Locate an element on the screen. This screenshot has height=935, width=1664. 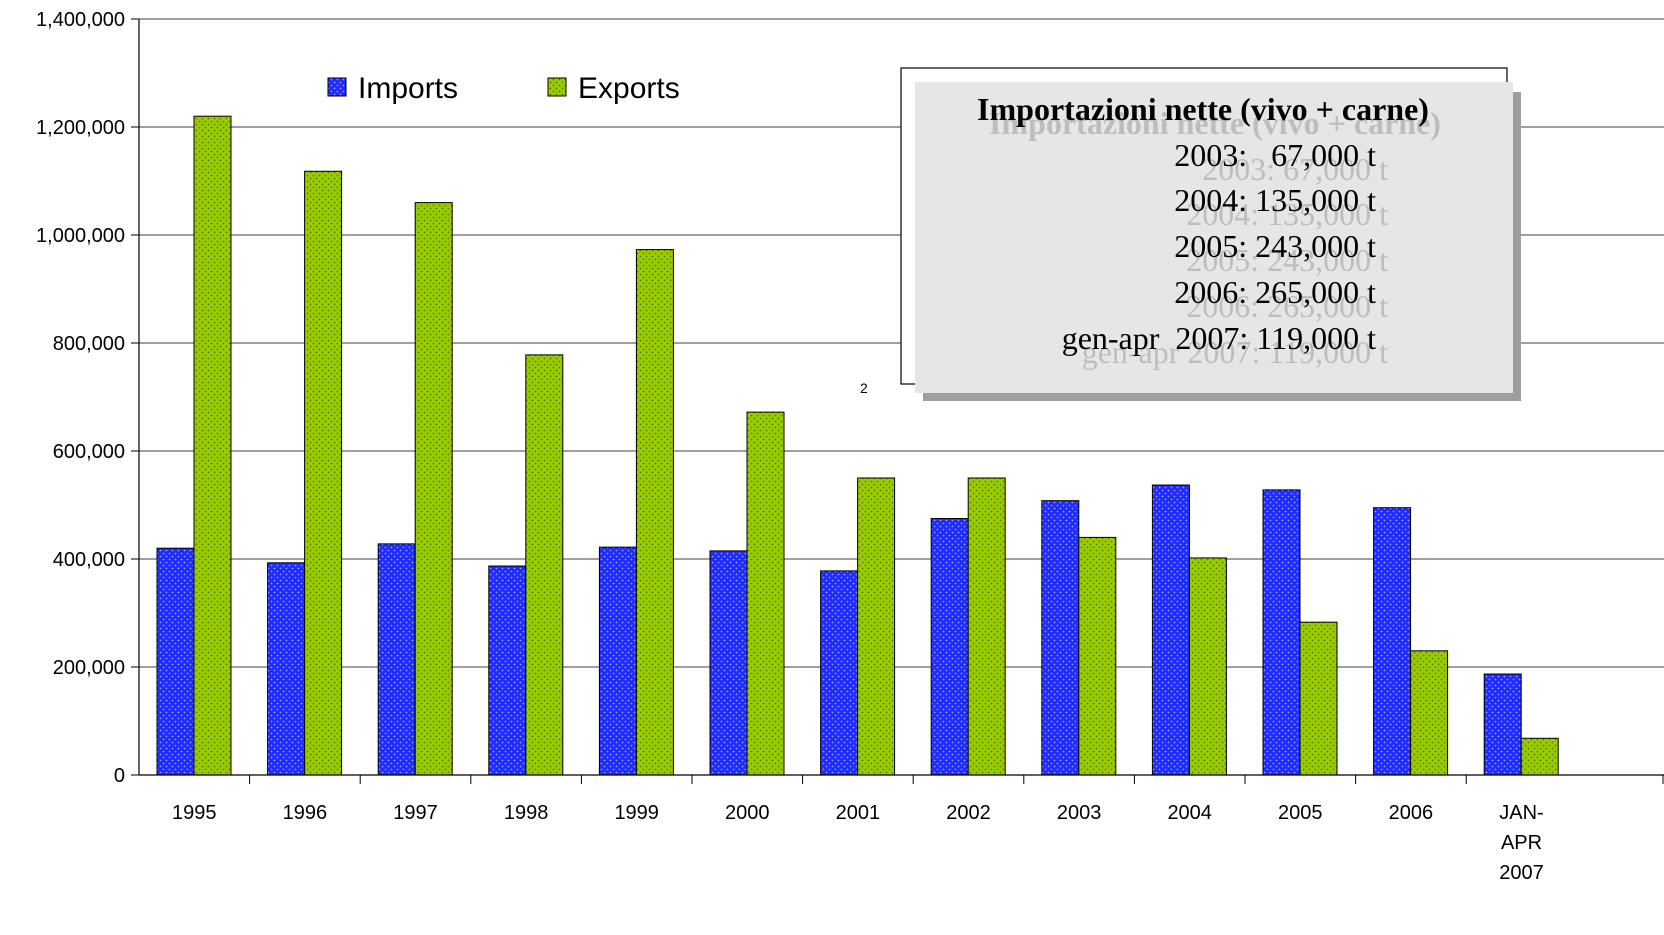
bar-exports-1997 is located at coordinates (433, 489).